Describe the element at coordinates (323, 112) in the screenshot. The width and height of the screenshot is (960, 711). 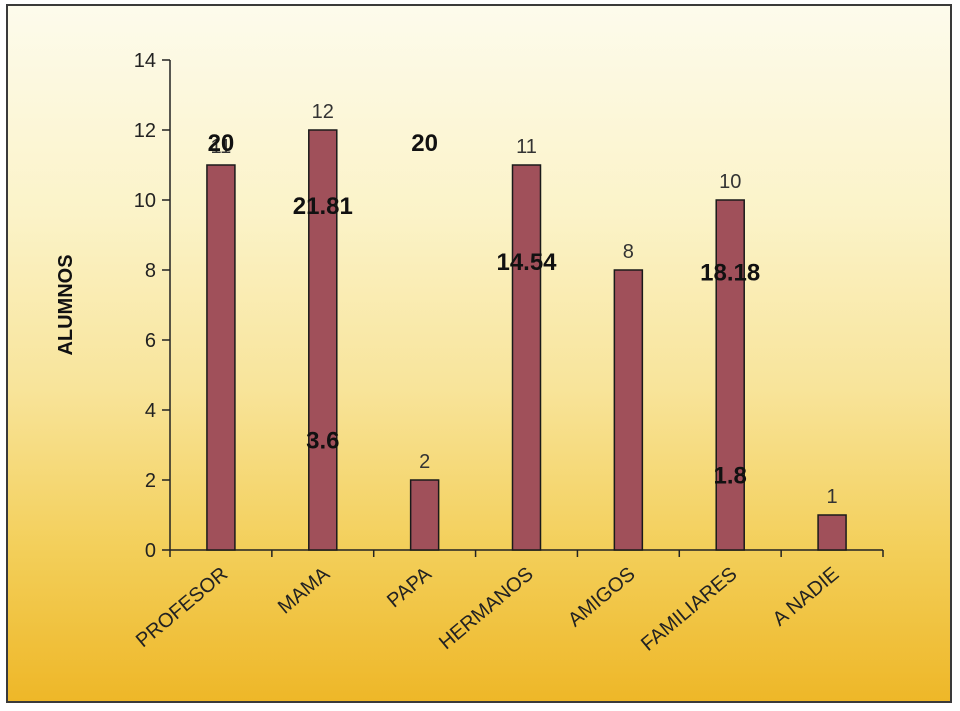
I see `bar-value-label: 12` at that location.